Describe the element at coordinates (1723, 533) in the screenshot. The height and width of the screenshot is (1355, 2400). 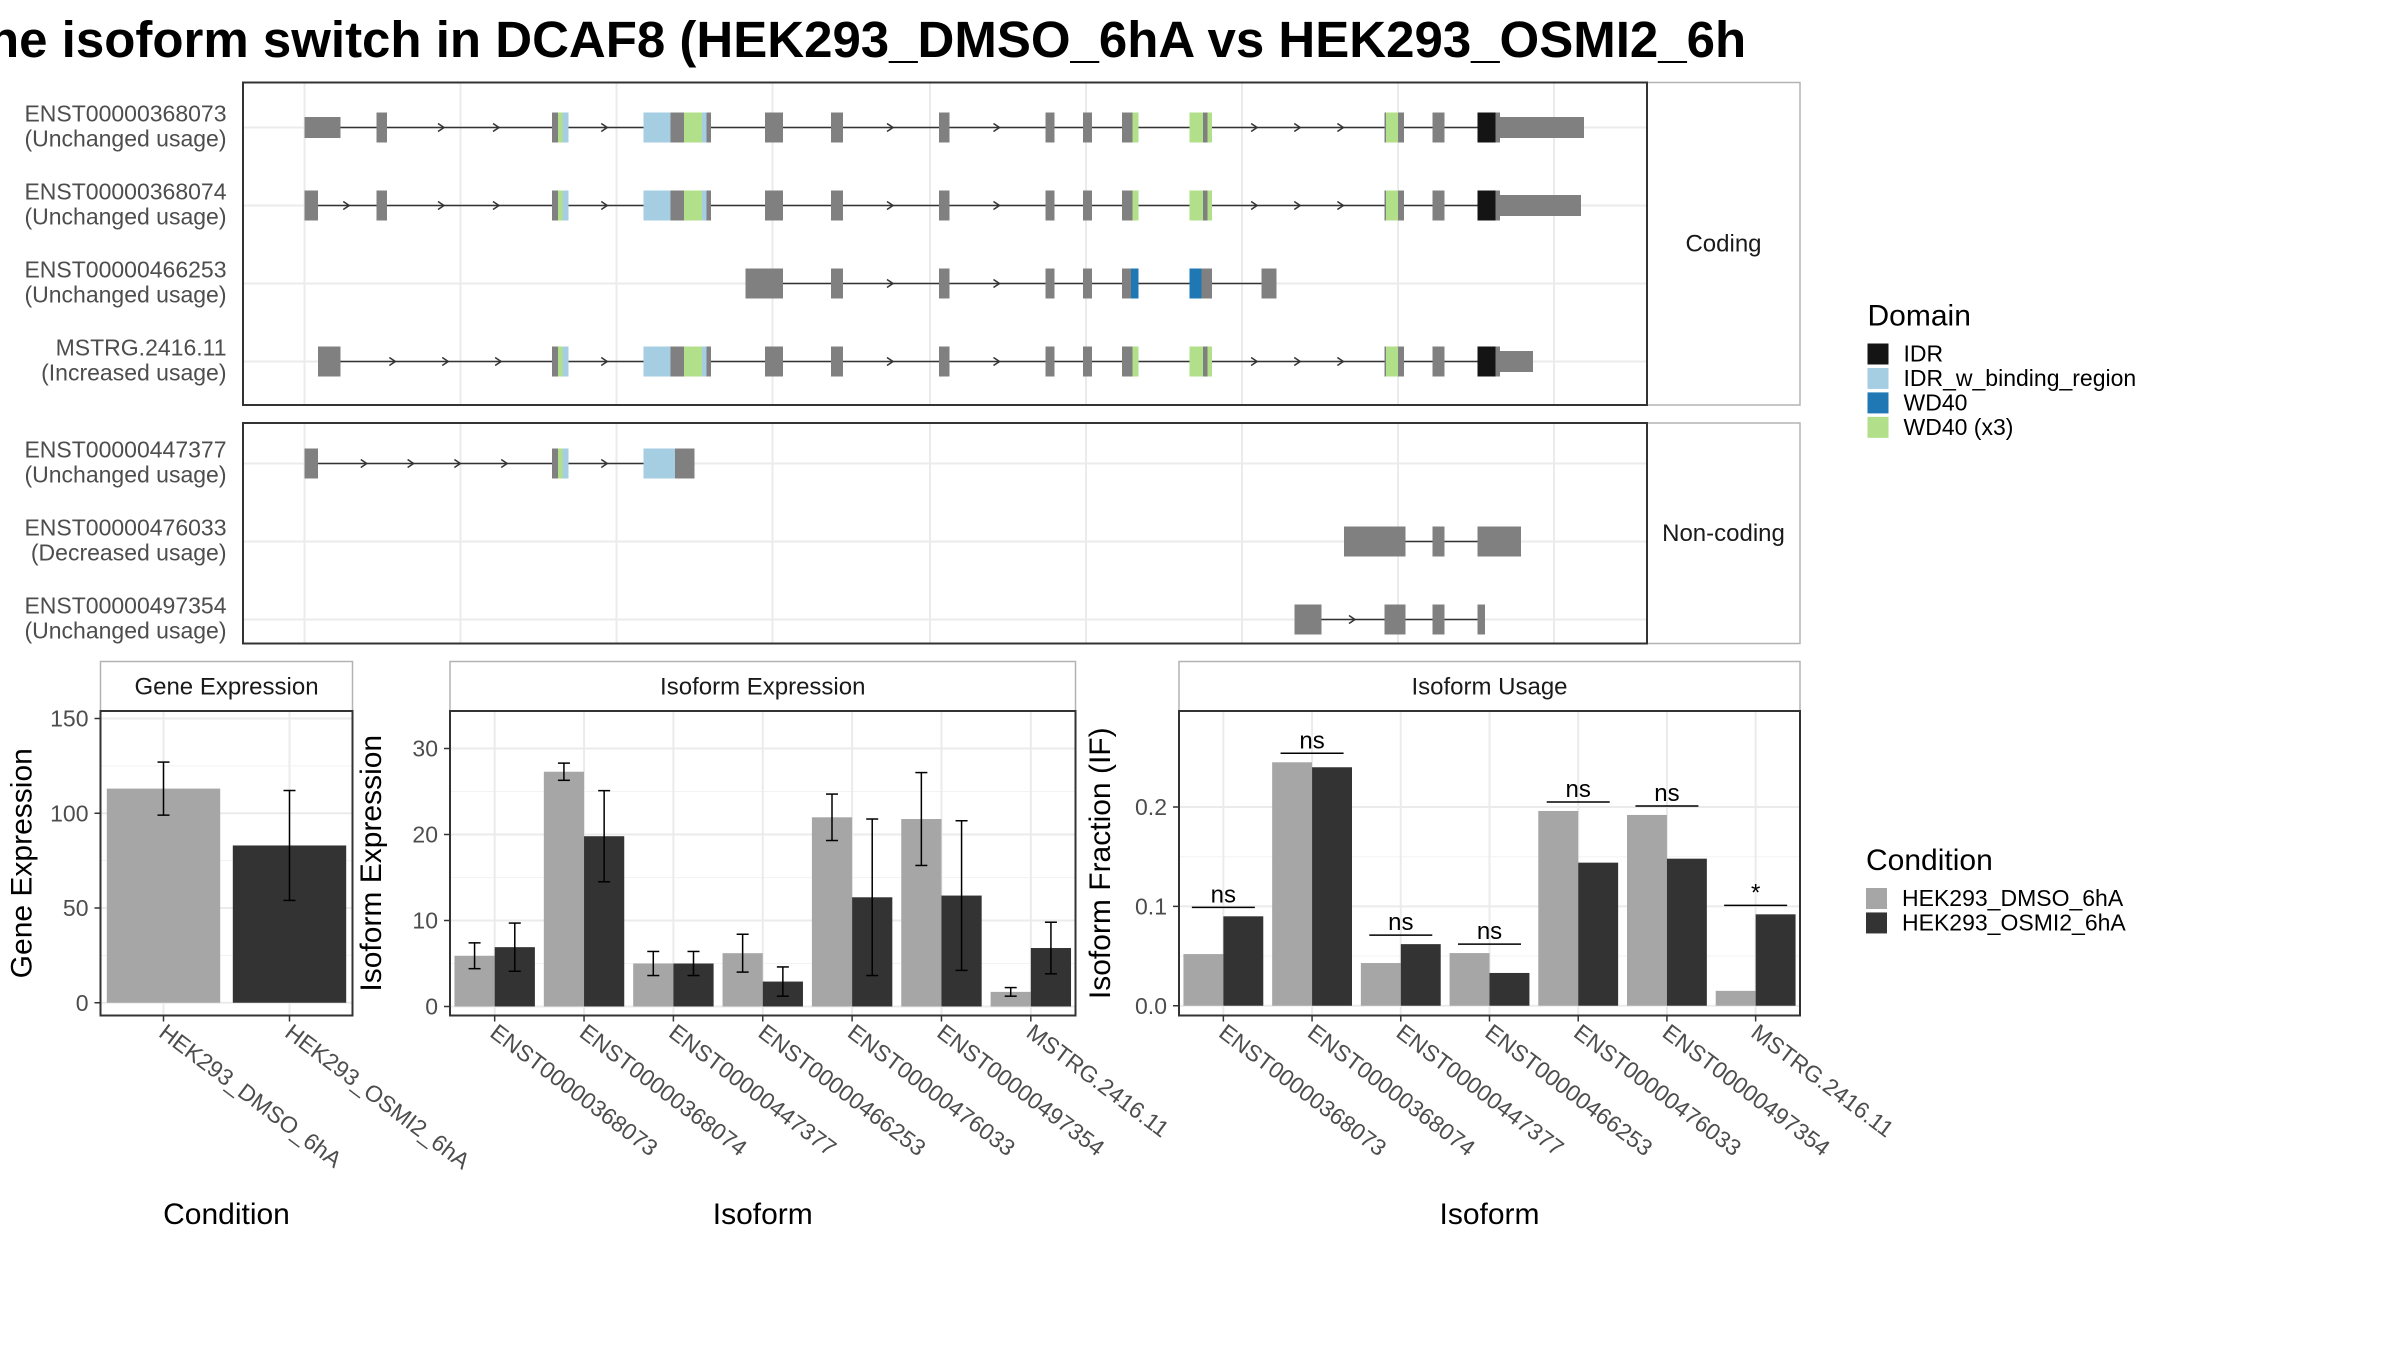
I see `facet-label: Non-coding` at that location.